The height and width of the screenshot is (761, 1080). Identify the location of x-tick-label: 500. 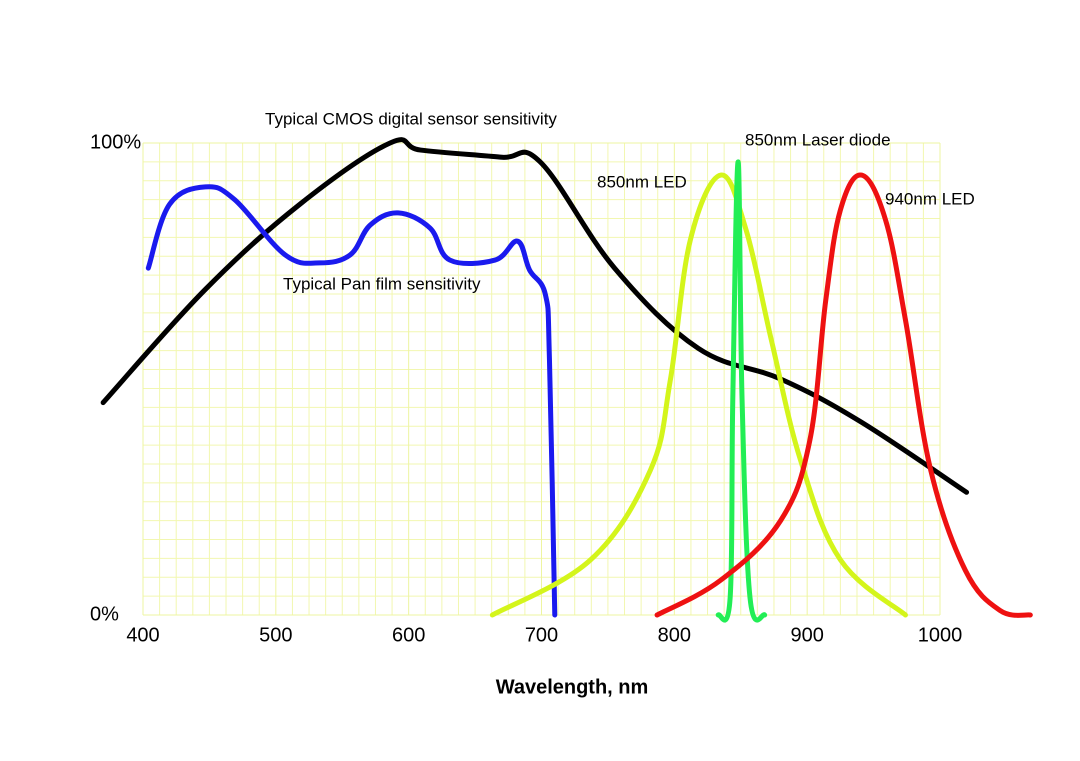
(275, 635).